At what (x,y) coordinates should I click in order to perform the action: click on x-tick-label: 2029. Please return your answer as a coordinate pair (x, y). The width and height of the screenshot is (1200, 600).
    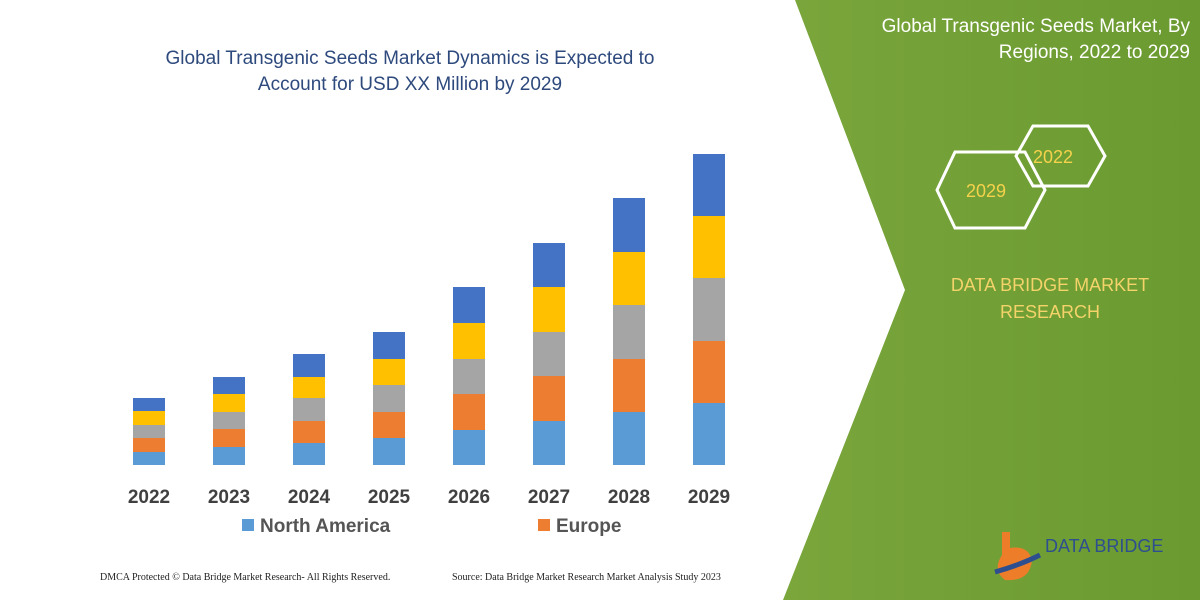
    Looking at the image, I should click on (709, 497).